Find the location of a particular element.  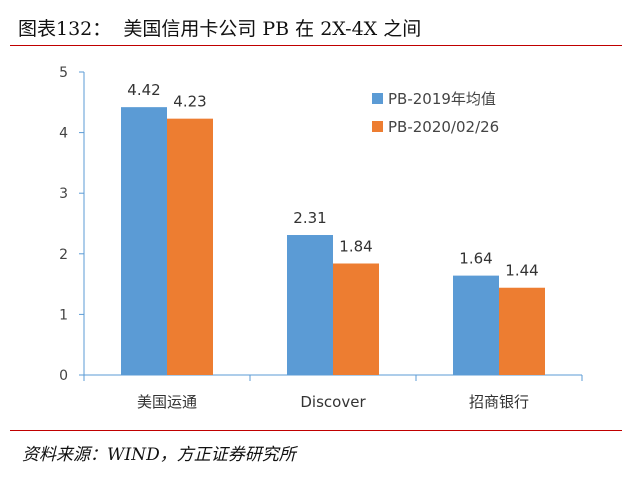

y-tick-label: 5 is located at coordinates (63, 73).